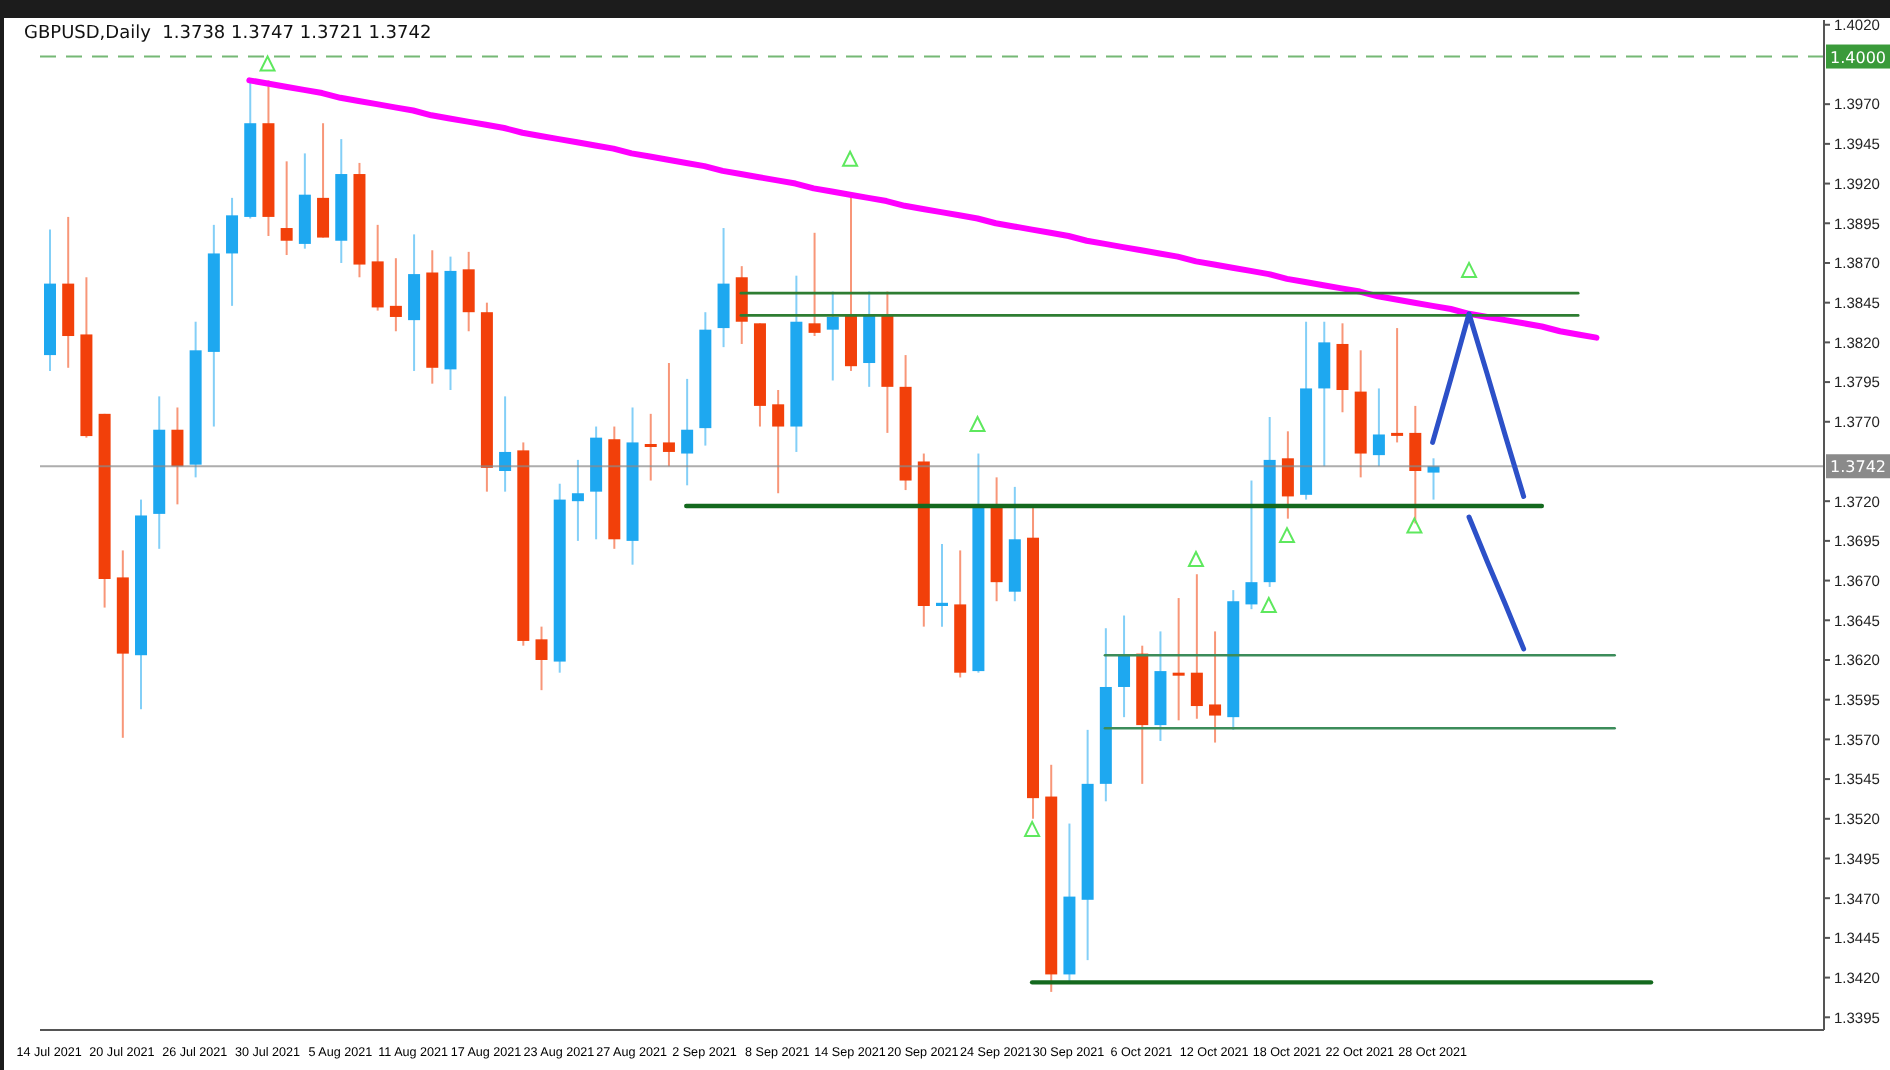 Image resolution: width=1890 pixels, height=1070 pixels. What do you see at coordinates (1858, 57) in the screenshot?
I see `ref-line-label: 1.4000` at bounding box center [1858, 57].